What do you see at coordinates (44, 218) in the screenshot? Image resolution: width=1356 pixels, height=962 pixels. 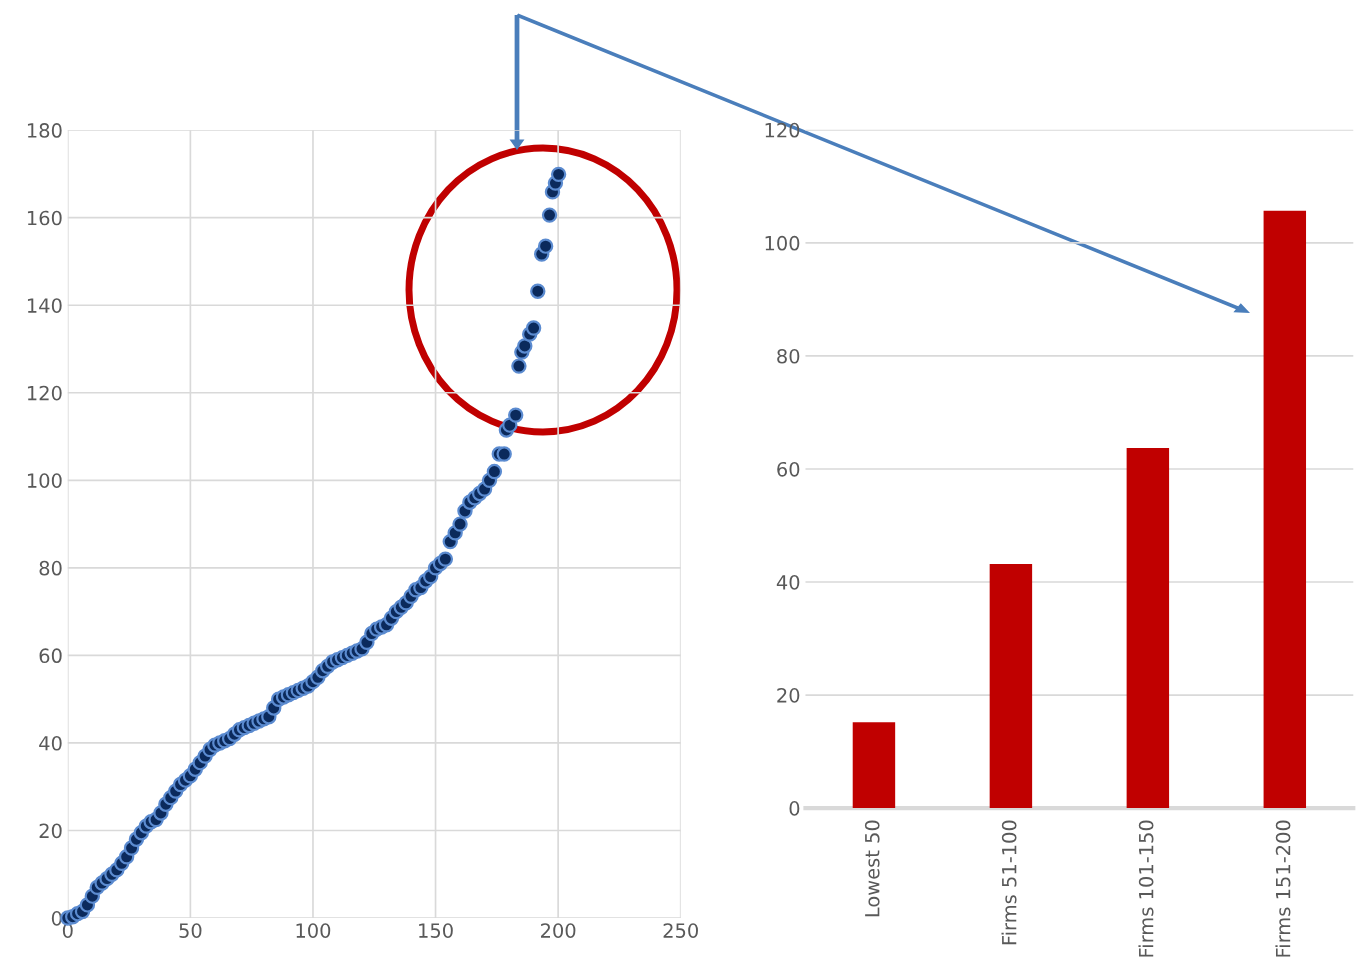 I see `y-tick-label: 160` at bounding box center [44, 218].